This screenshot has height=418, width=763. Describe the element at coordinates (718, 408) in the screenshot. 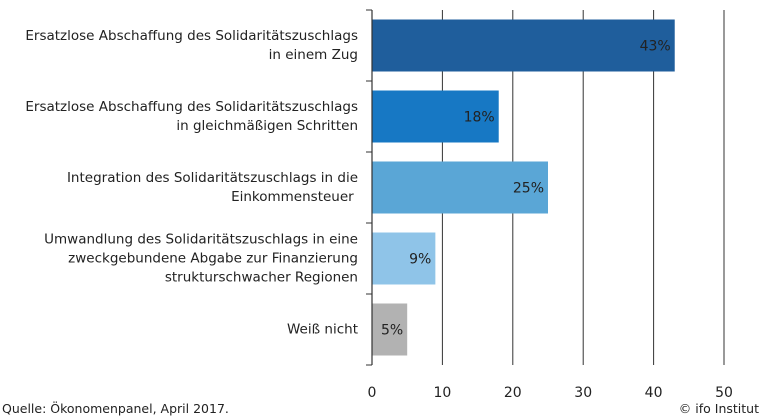

I see `credit: © ifo Institut` at that location.